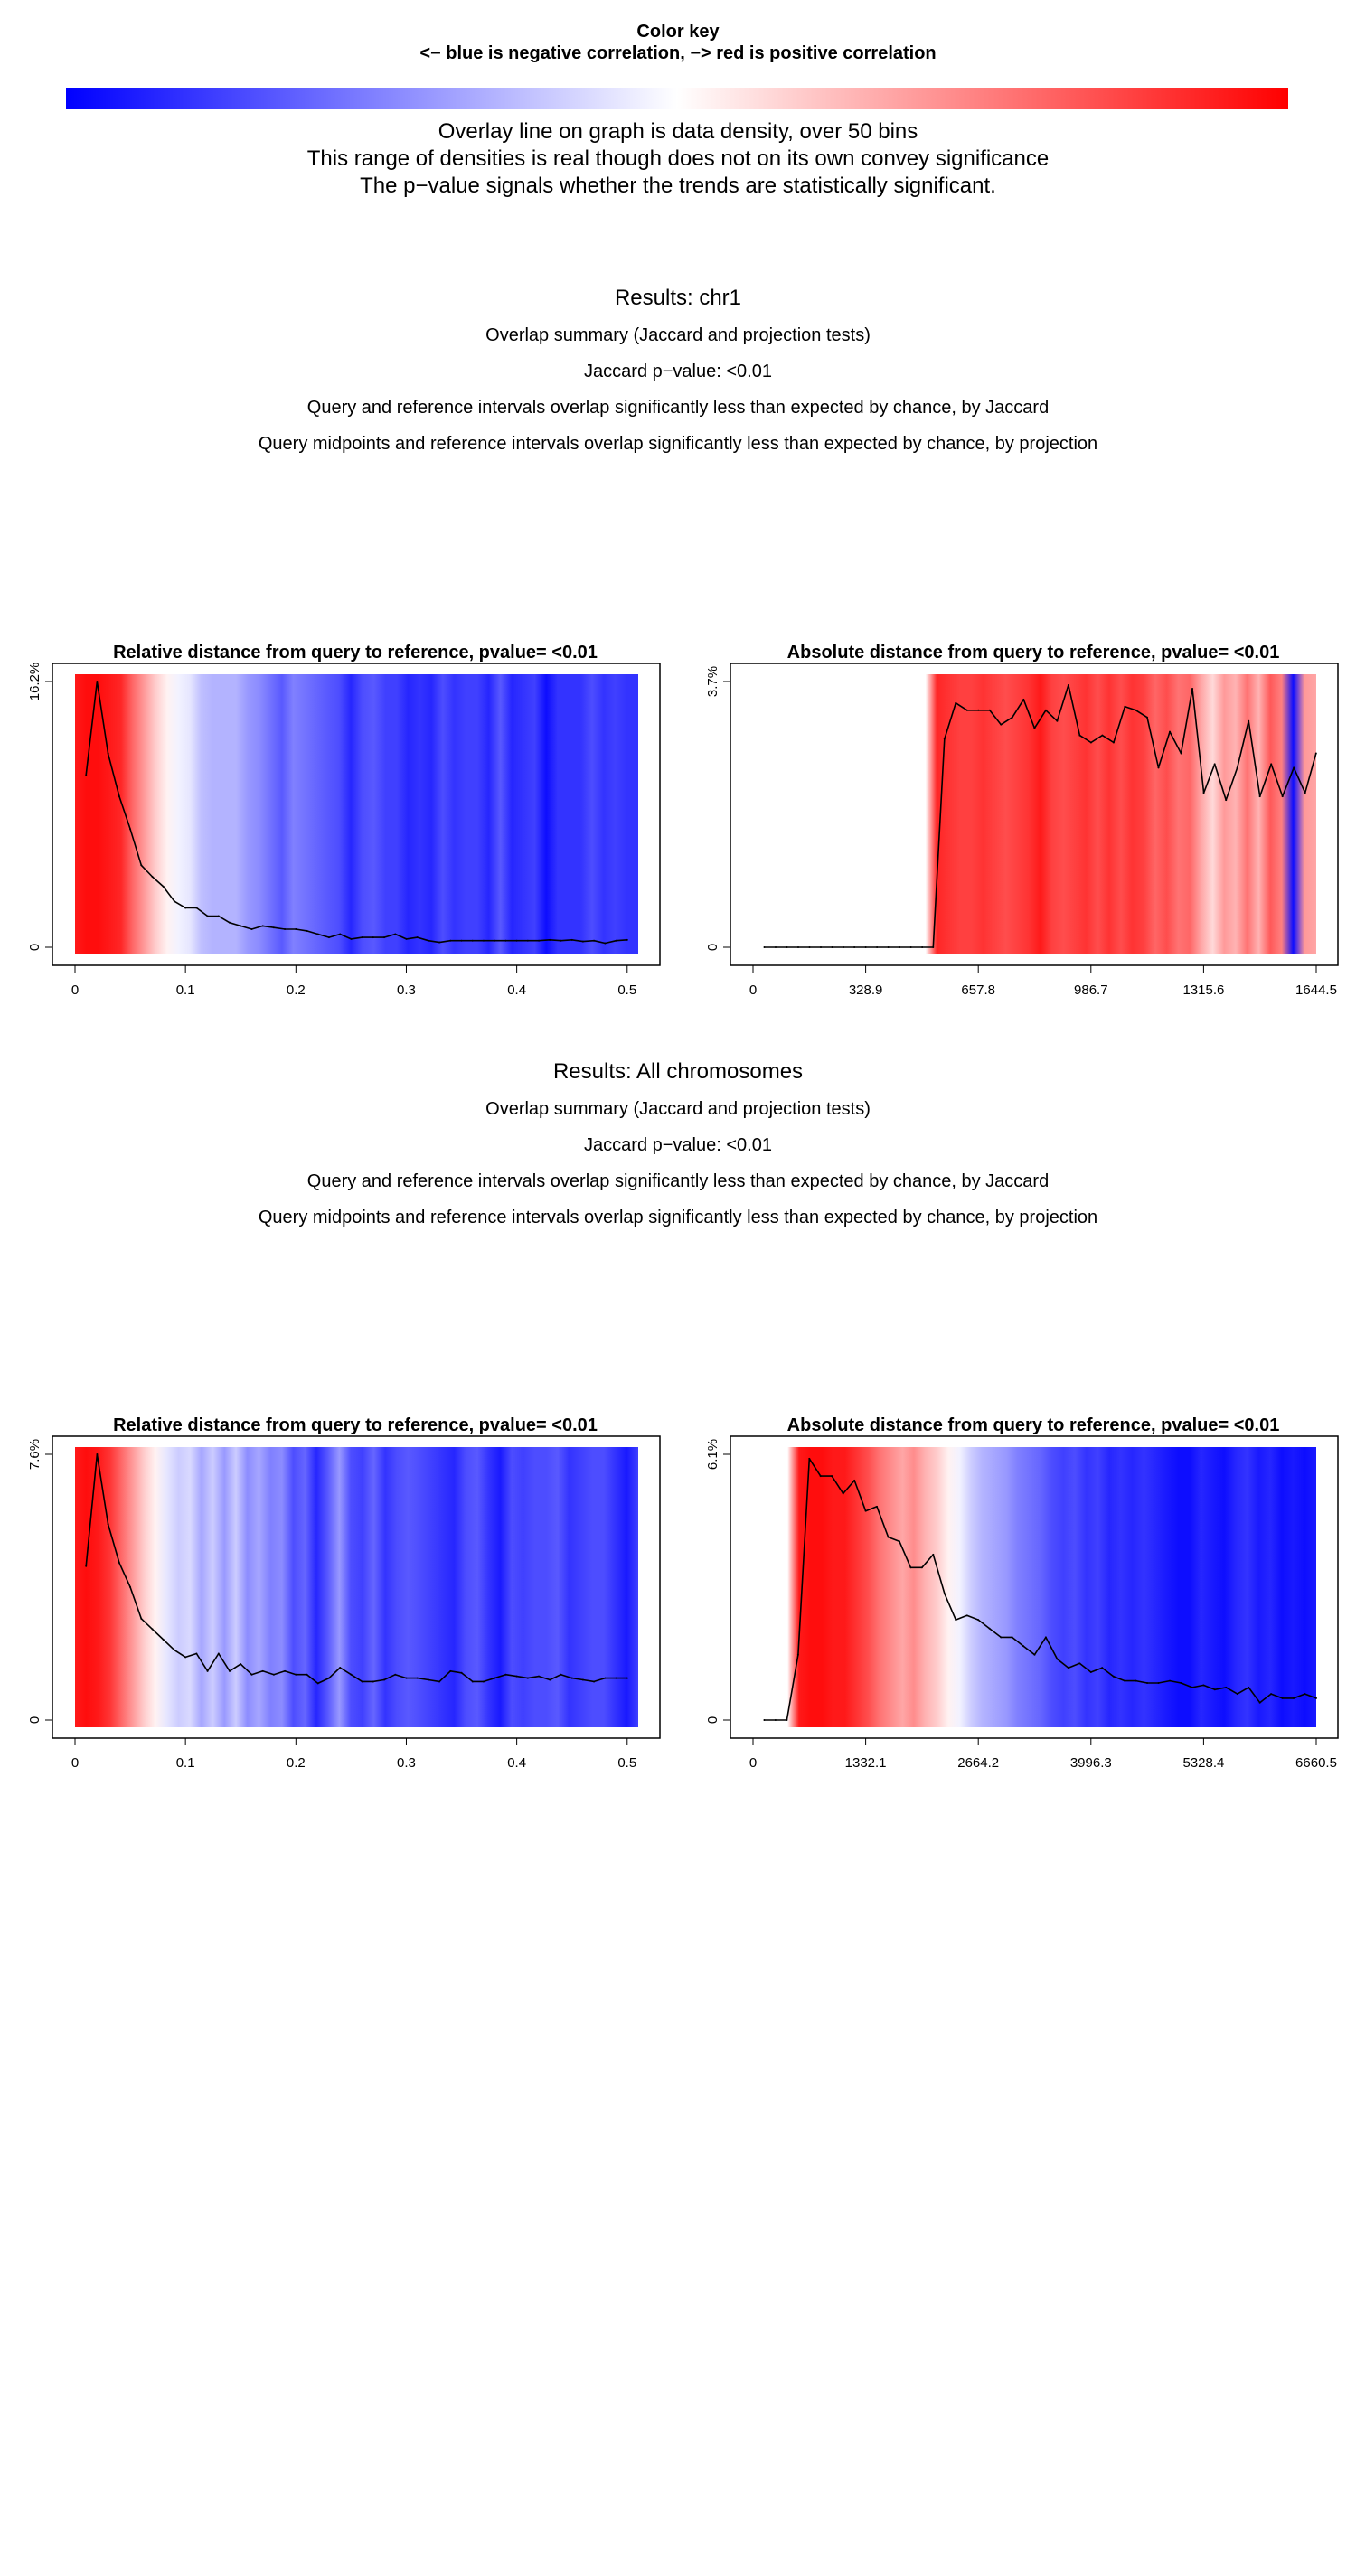 This screenshot has height=2576, width=1356. I want to click on x-tick-label: 328.9, so click(866, 990).